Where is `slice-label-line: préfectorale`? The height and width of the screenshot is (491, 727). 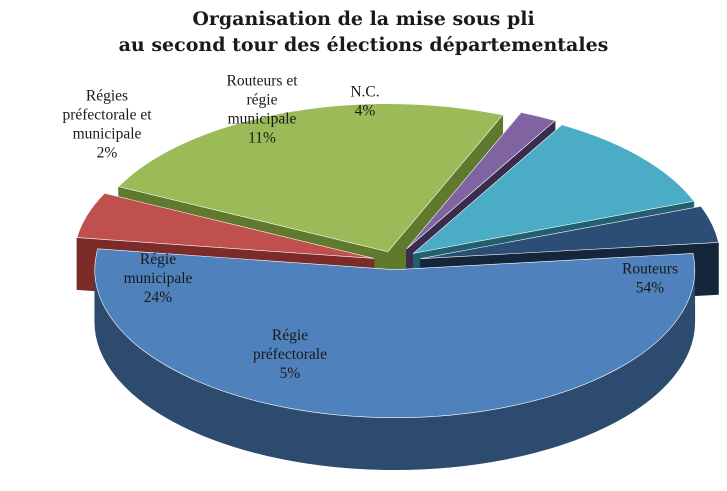 slice-label-line: préfectorale is located at coordinates (290, 354).